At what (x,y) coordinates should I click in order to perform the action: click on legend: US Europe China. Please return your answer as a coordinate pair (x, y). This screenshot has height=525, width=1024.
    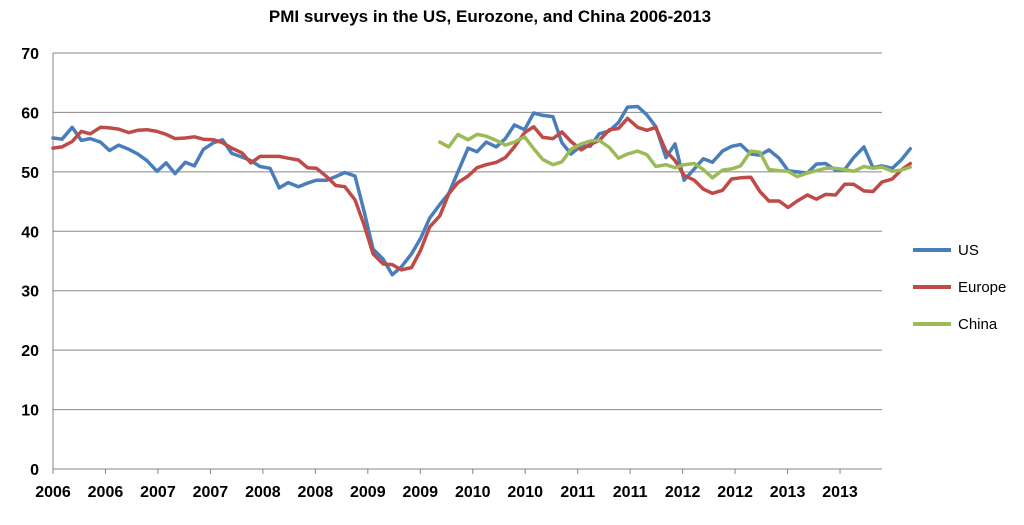
    Looking at the image, I should click on (959, 287).